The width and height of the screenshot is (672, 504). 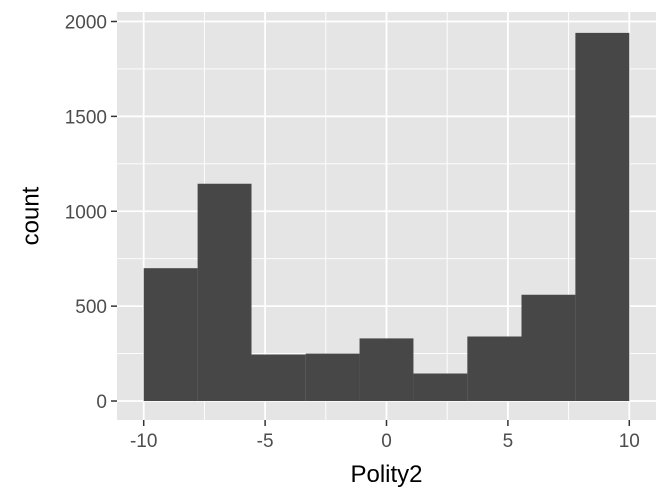 What do you see at coordinates (629, 441) in the screenshot?
I see `x-tick-label: 10` at bounding box center [629, 441].